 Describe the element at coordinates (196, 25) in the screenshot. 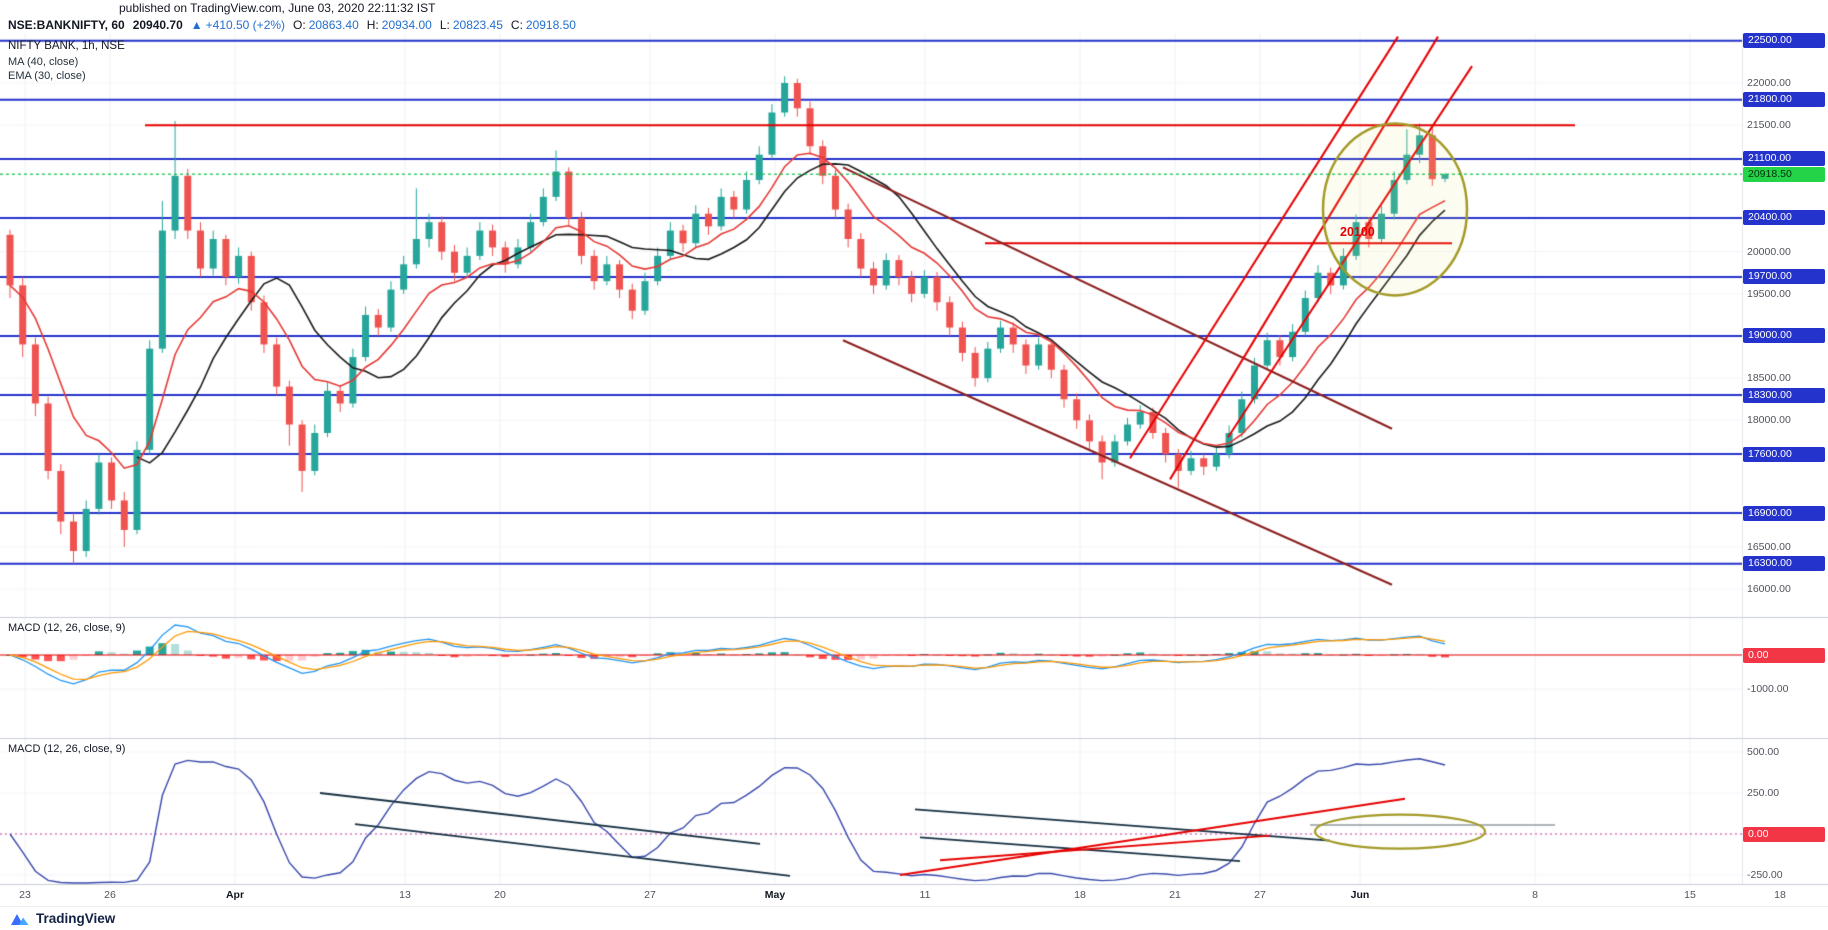

I see `change-up-arrow-icon: ▲` at that location.